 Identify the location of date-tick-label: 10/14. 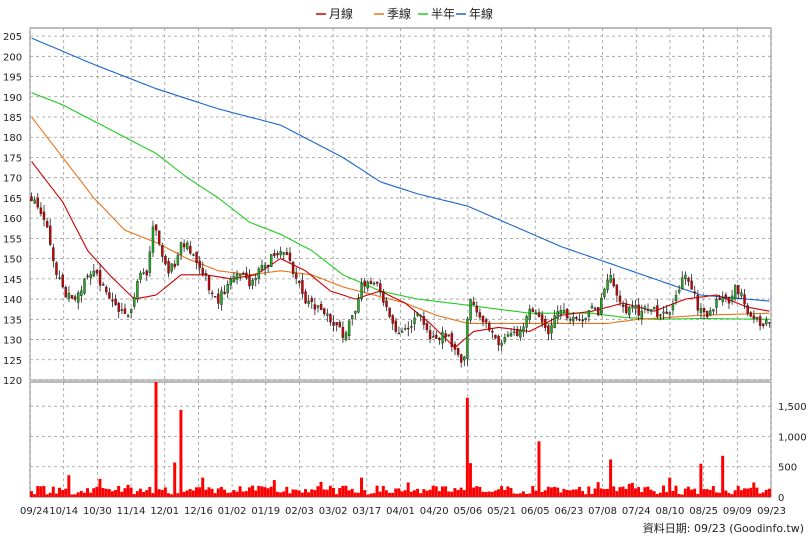
(63, 511).